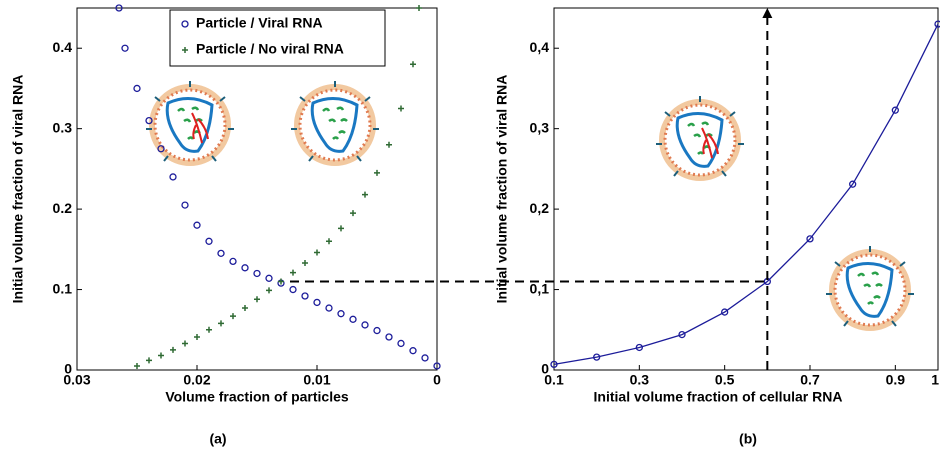 The height and width of the screenshot is (459, 940). What do you see at coordinates (540, 208) in the screenshot?
I see `y-tick-label: 0,2` at bounding box center [540, 208].